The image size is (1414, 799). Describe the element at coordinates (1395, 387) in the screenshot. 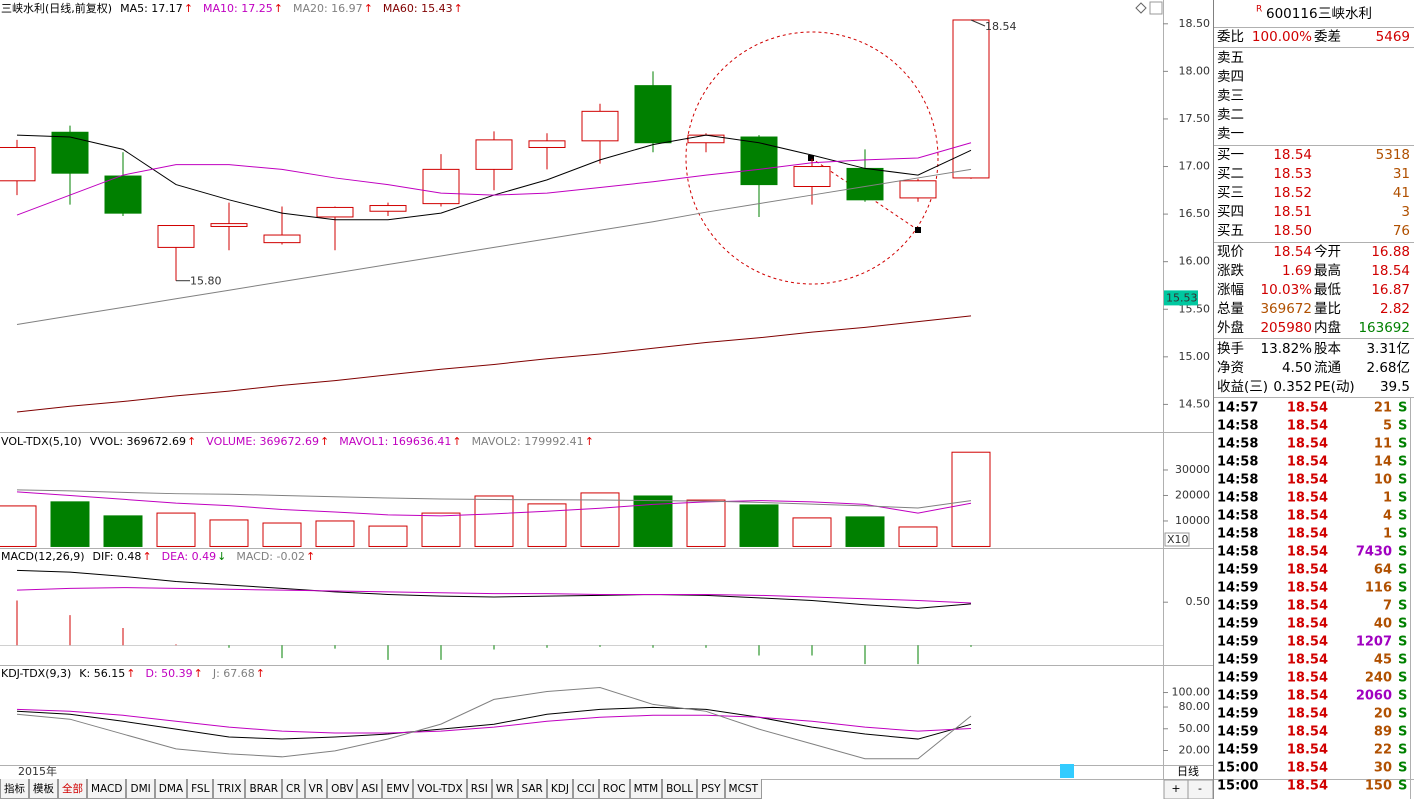

I see `field-value: 39.5` at that location.